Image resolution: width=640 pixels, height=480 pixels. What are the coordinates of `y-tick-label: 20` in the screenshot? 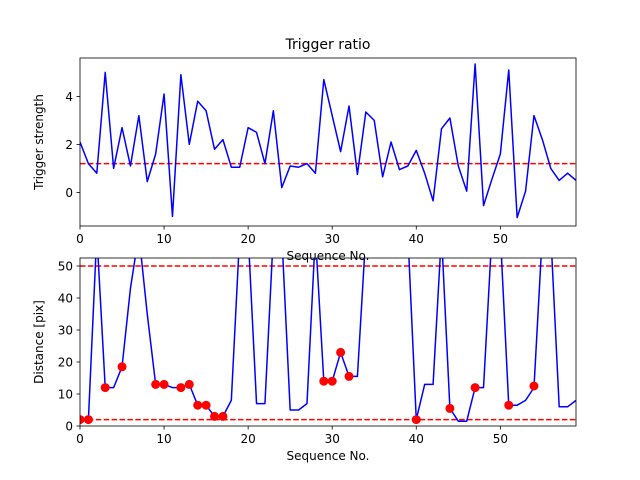 It's located at (65, 363).